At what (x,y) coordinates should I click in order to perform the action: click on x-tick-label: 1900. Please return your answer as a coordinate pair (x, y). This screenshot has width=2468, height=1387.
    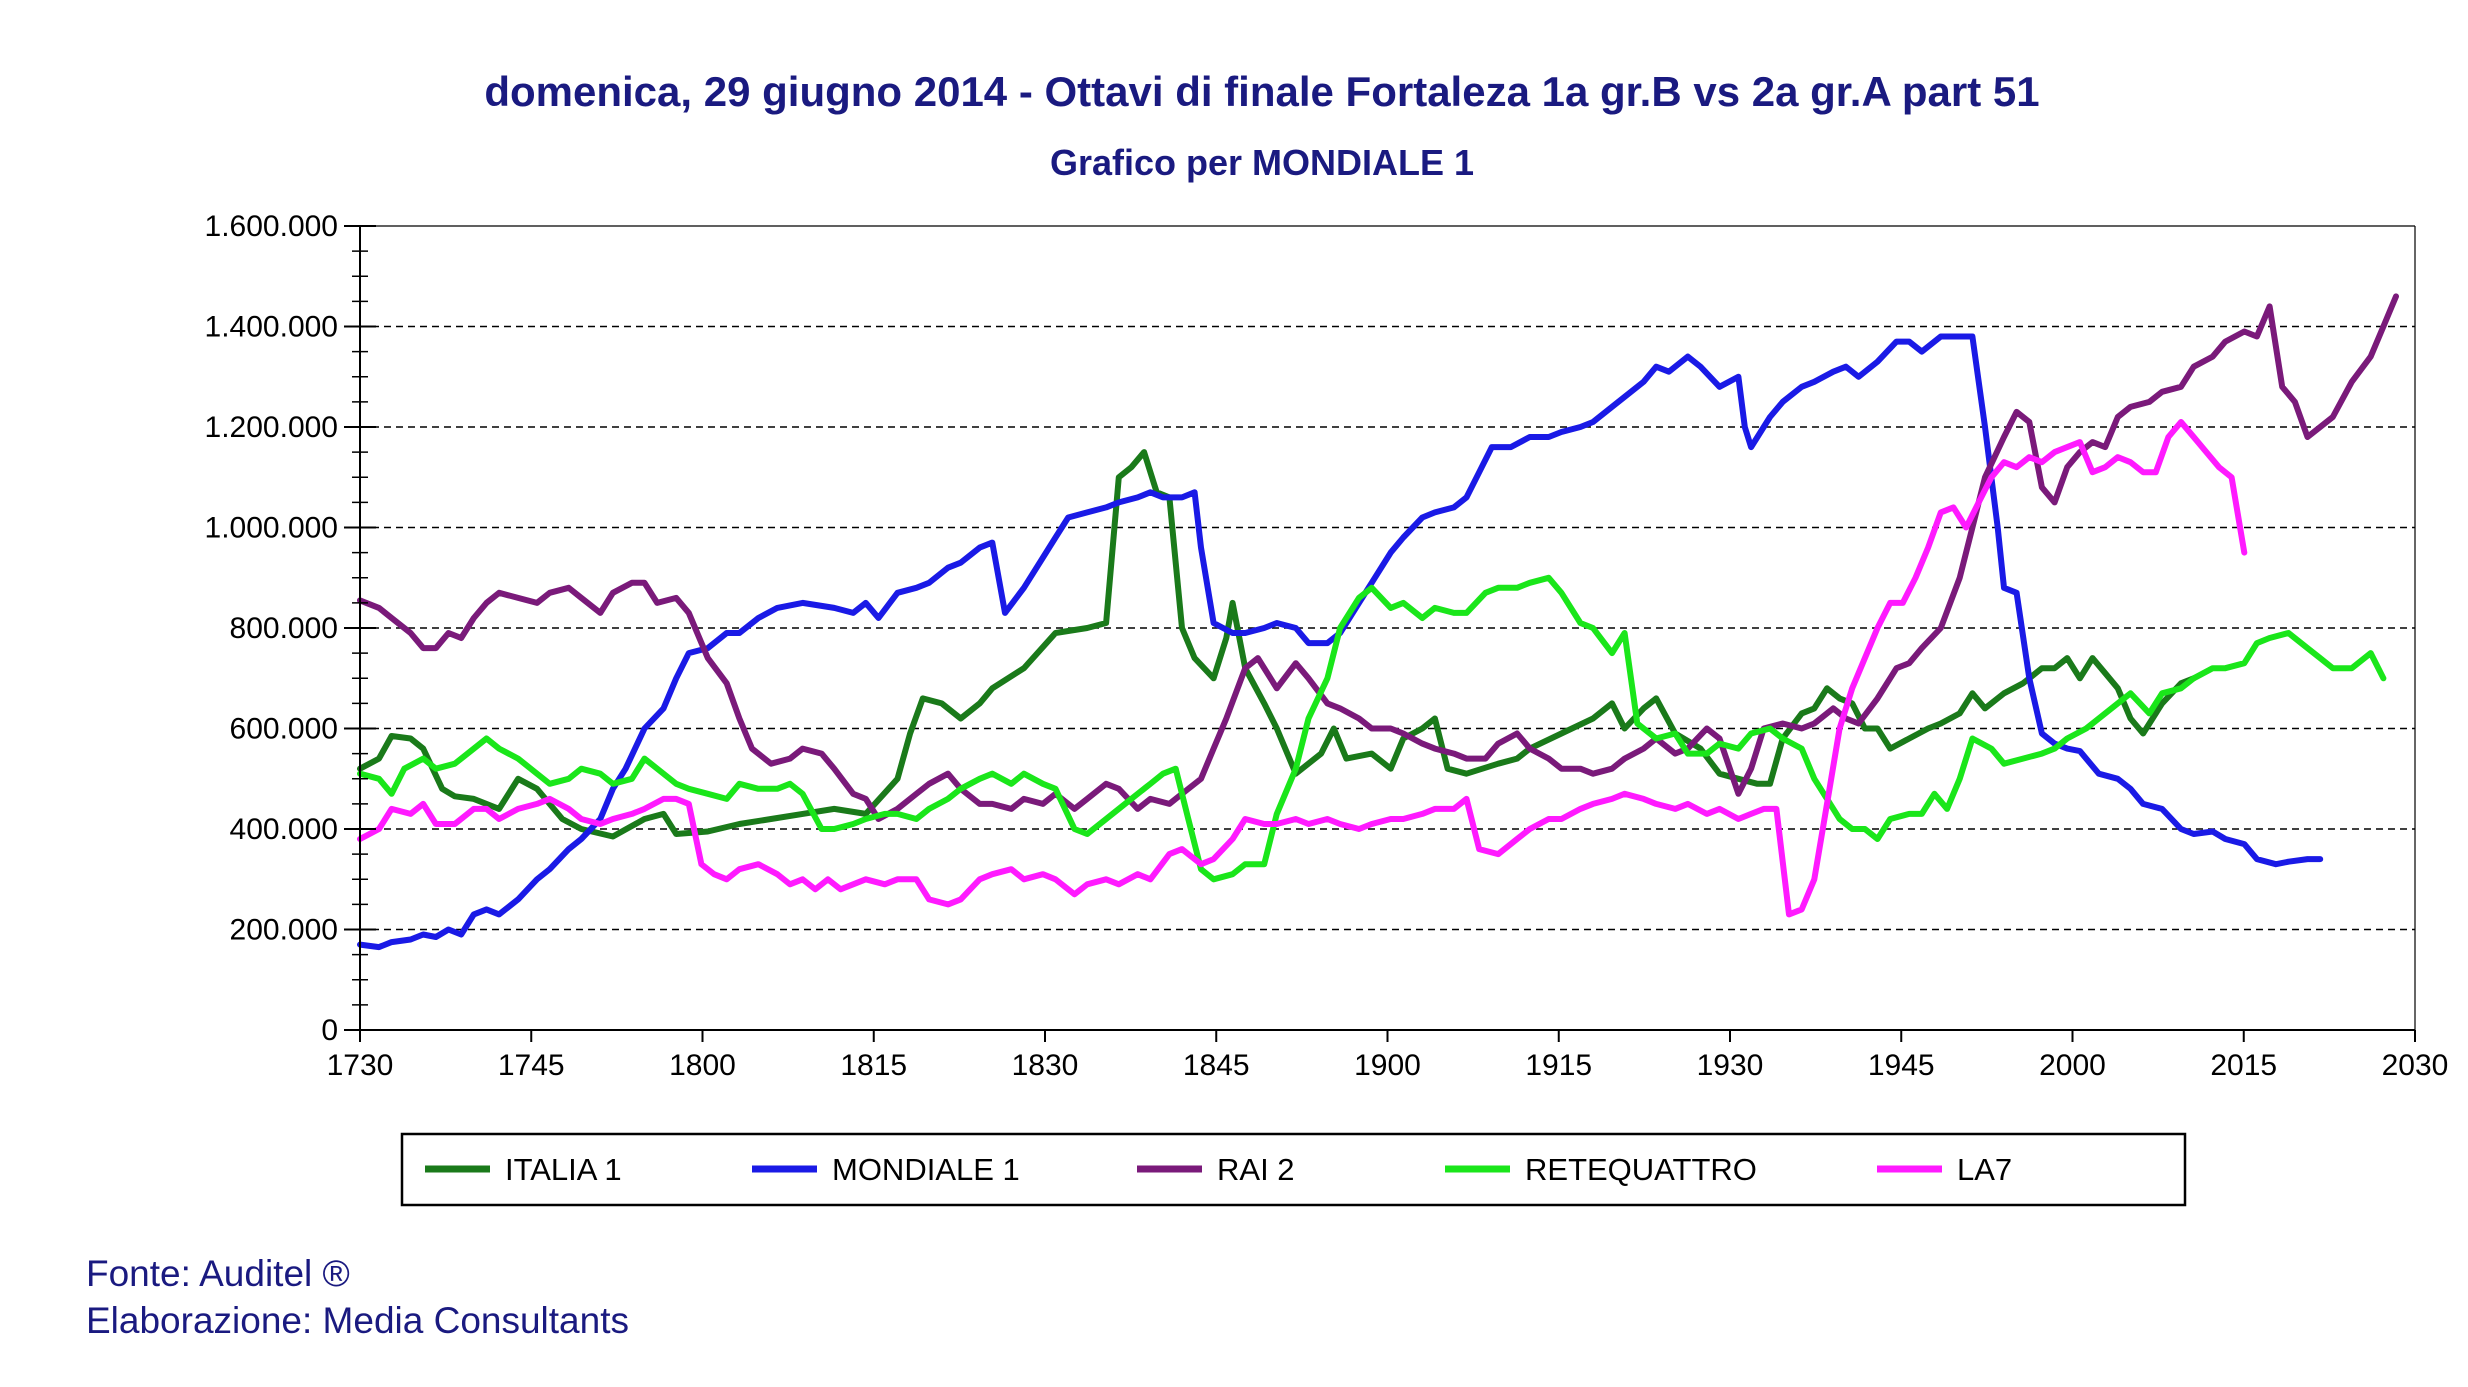
    Looking at the image, I should click on (1387, 1065).